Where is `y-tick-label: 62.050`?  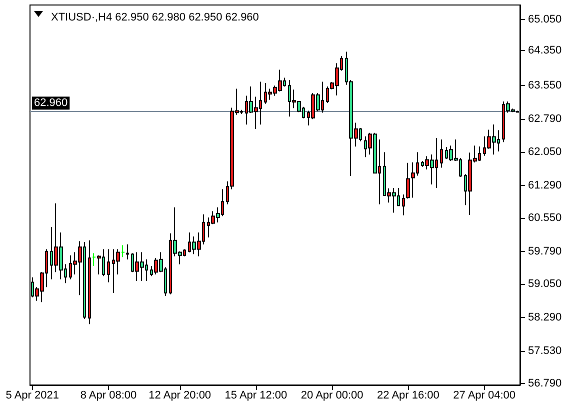
y-tick-label: 62.050 is located at coordinates (545, 152).